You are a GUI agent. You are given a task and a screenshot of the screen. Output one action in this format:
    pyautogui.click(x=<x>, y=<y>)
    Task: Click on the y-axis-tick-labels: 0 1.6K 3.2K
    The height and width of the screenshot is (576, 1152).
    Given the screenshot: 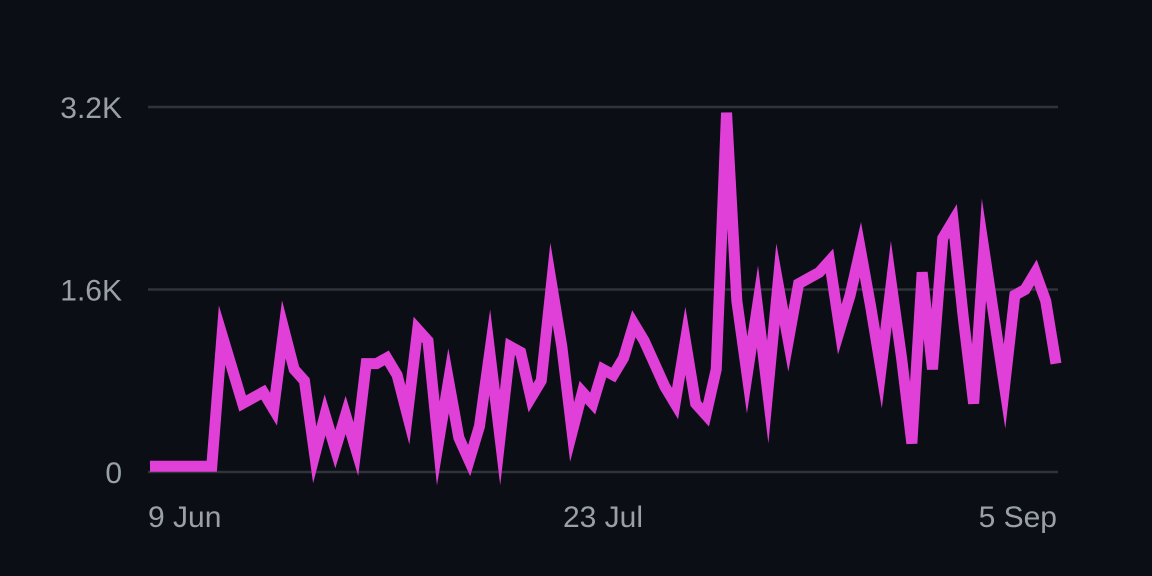 What is the action you would take?
    pyautogui.click(x=91, y=291)
    